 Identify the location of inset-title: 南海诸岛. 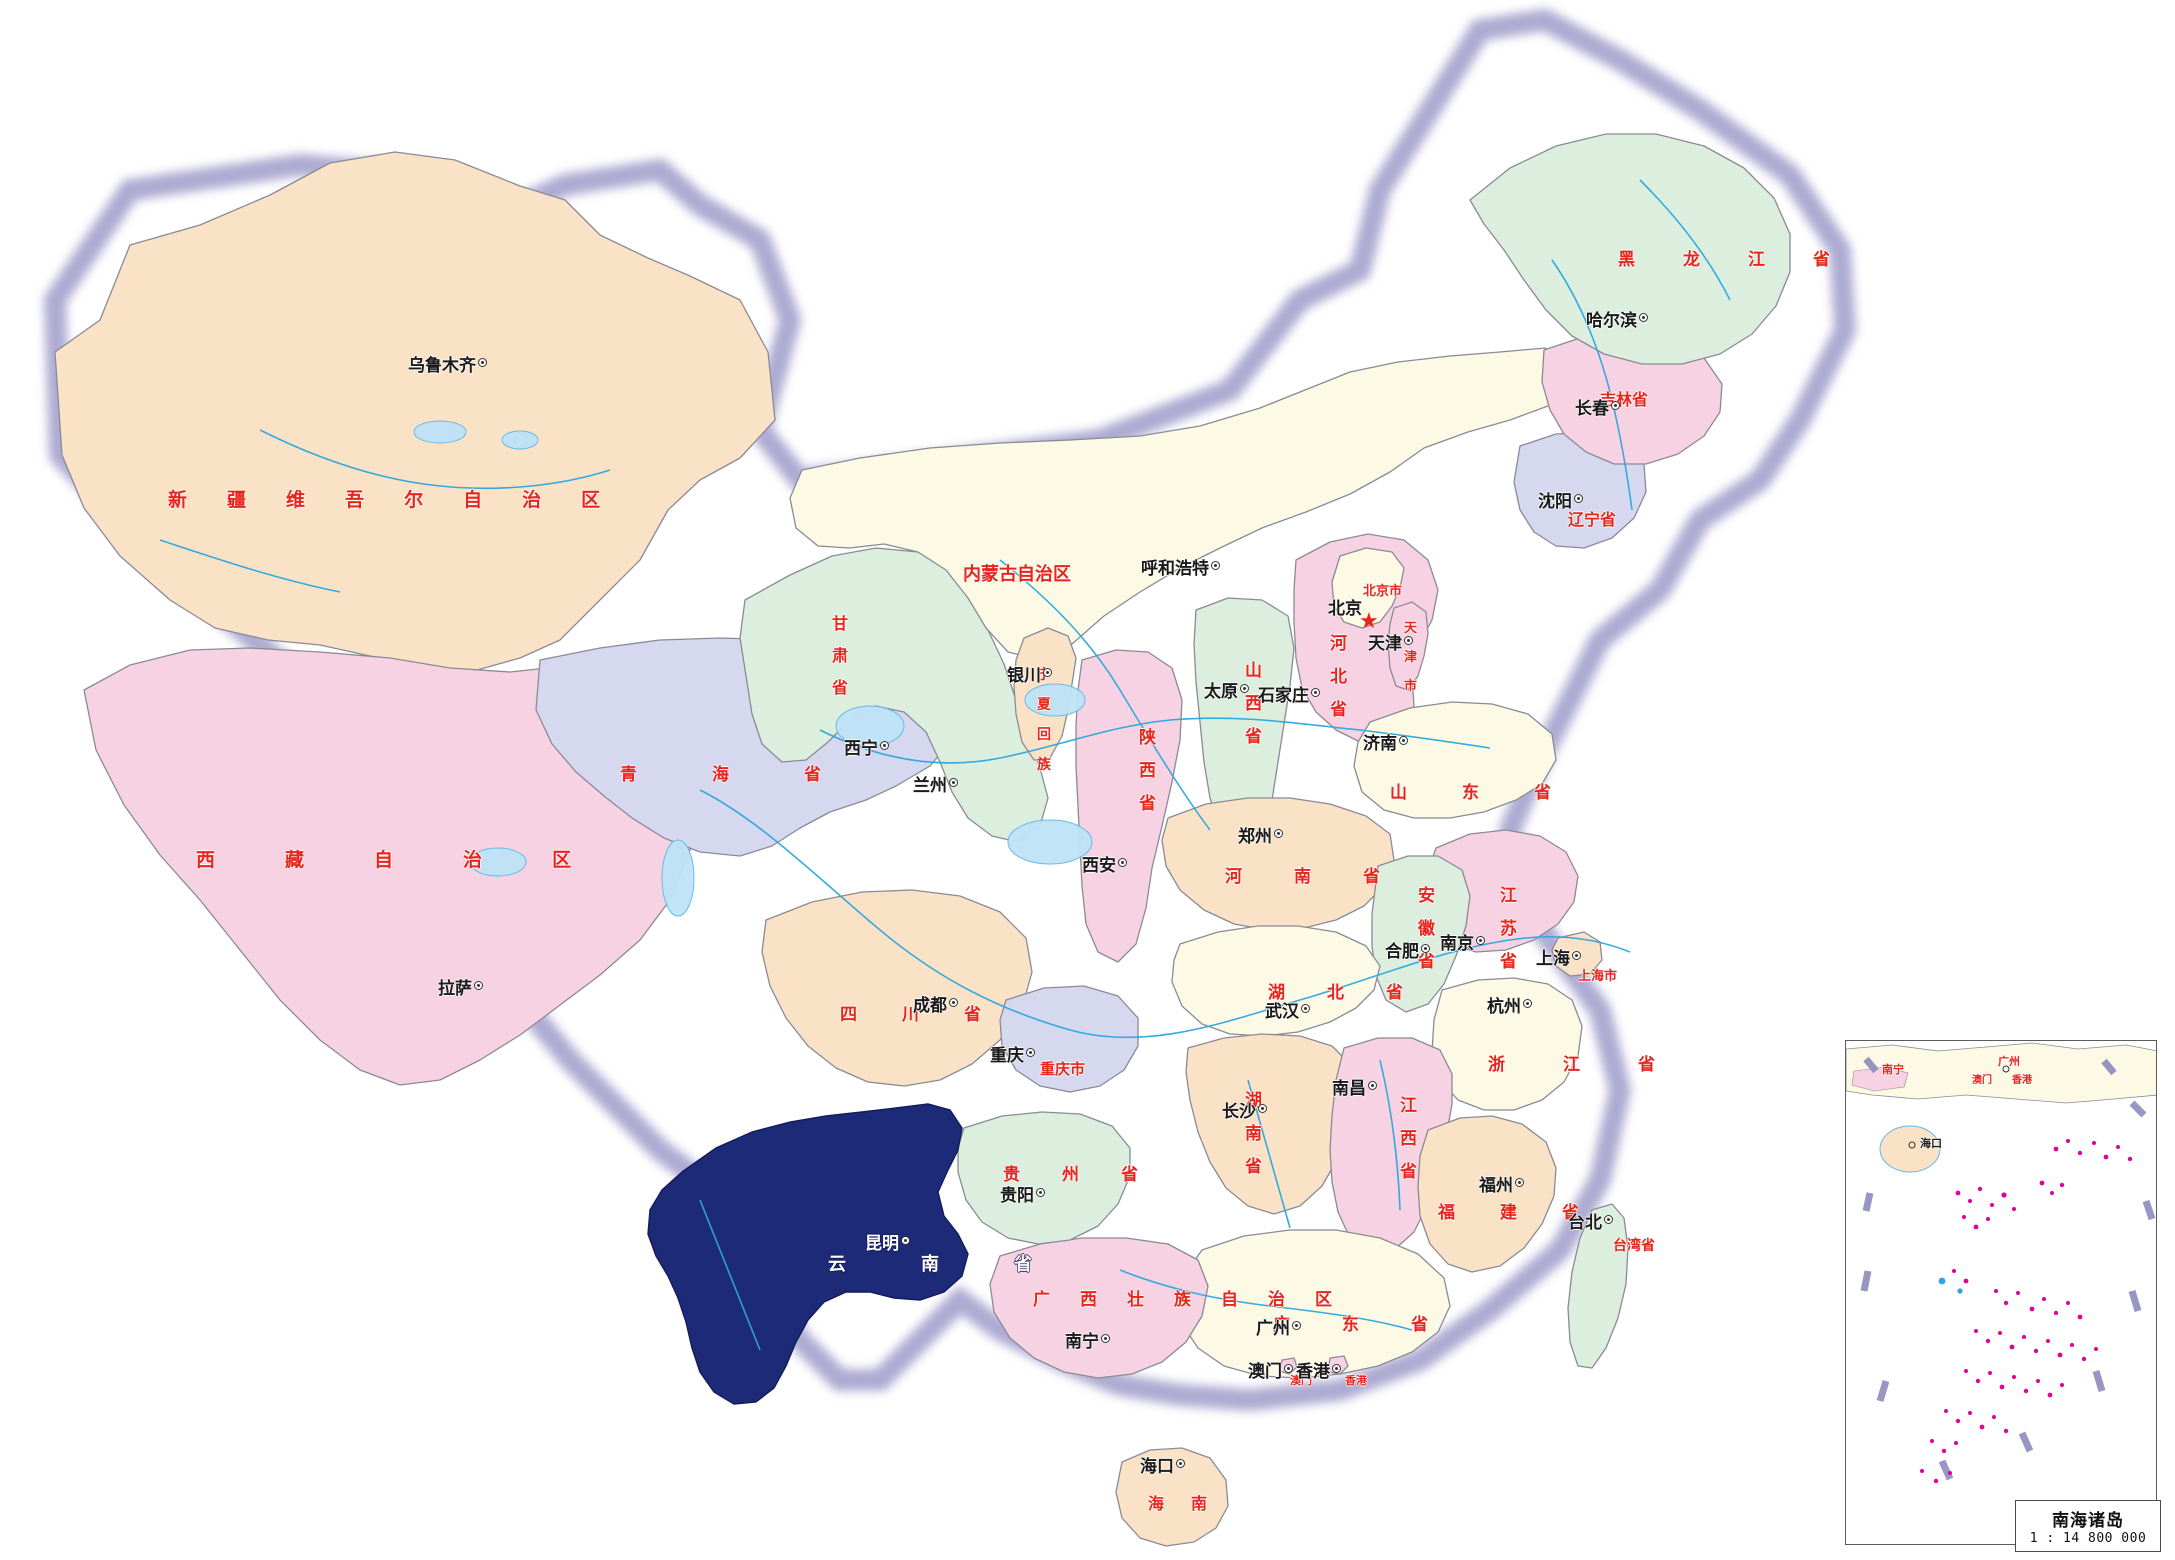
(2088, 1521).